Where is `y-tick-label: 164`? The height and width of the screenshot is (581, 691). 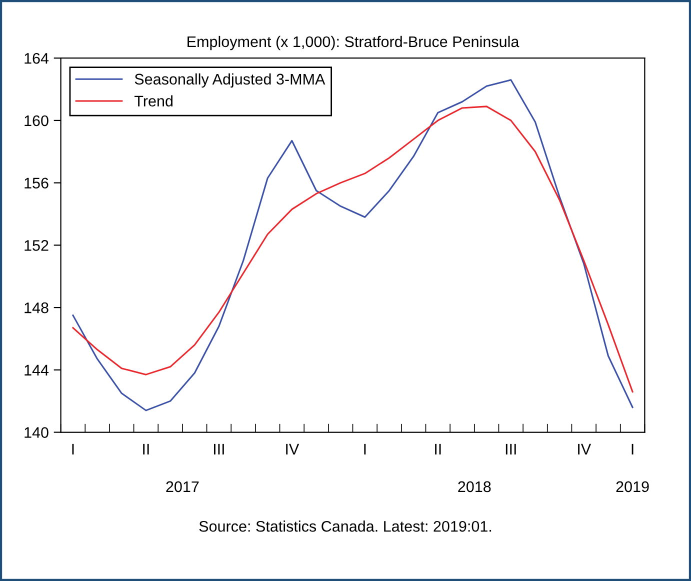
y-tick-label: 164 is located at coordinates (36, 58).